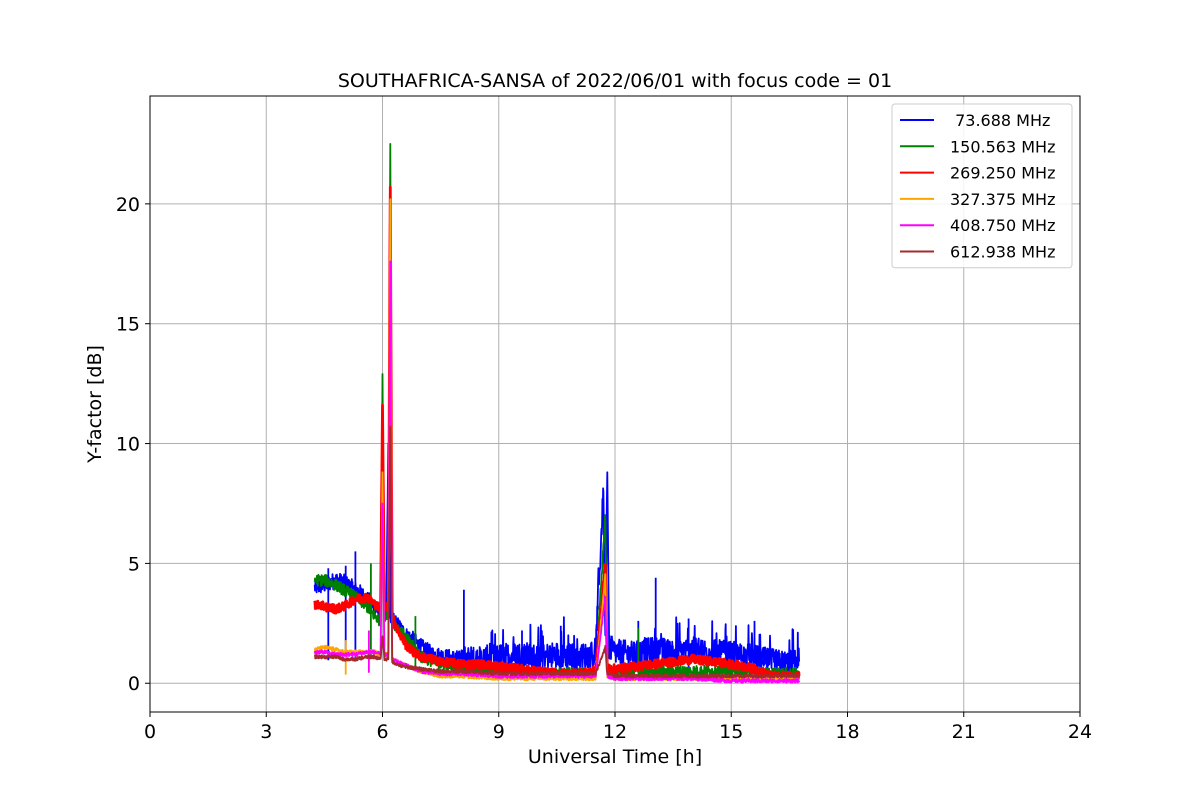  Describe the element at coordinates (382, 732) in the screenshot. I see `x-tick-label: 6` at that location.